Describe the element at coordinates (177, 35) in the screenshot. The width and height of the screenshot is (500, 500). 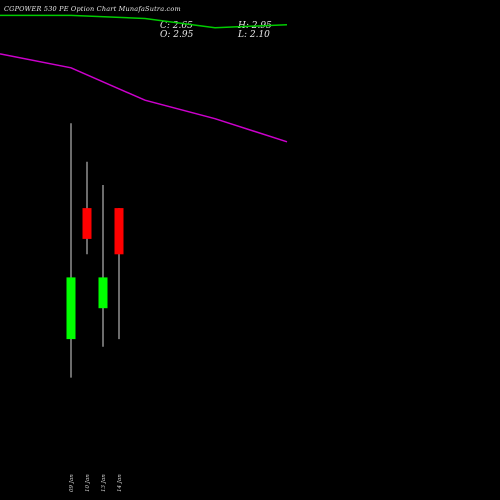
I see `open-value: O: 2.95` at that location.